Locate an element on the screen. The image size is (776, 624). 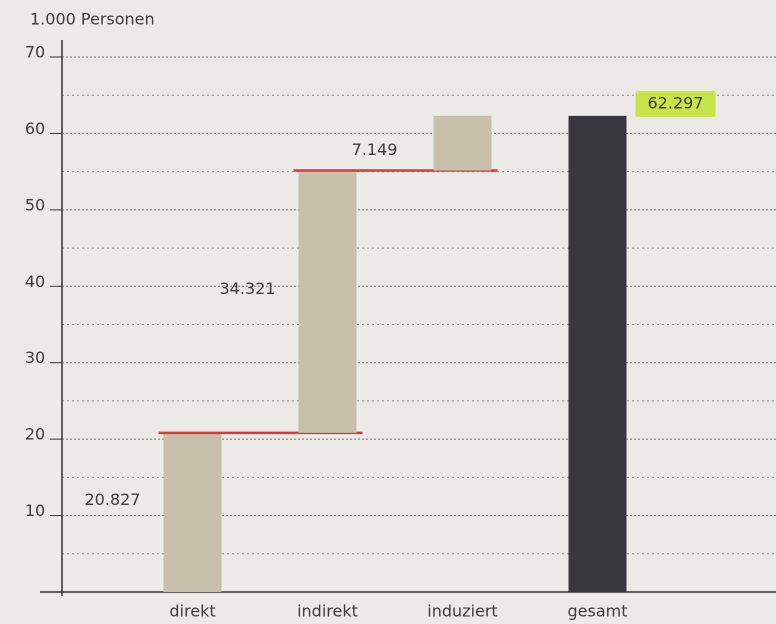
y-tick-label: 10 is located at coordinates (35, 510).